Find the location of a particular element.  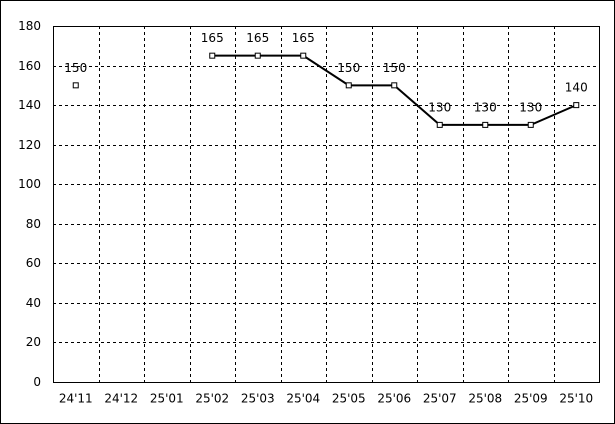

y-tick-label: 180 is located at coordinates (29, 26).